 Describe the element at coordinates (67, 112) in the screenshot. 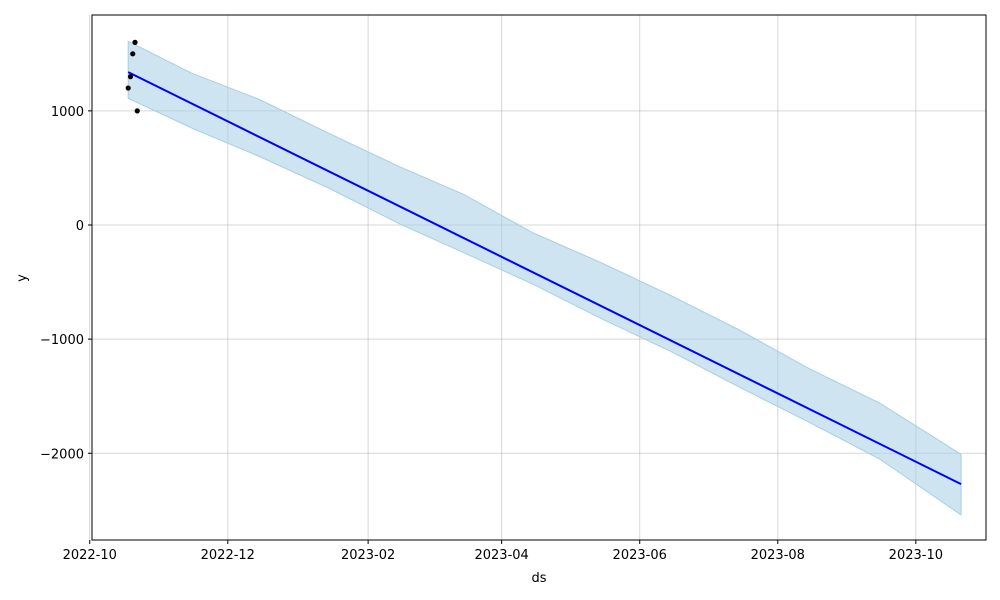

I see `y-tick-label: 1000` at that location.